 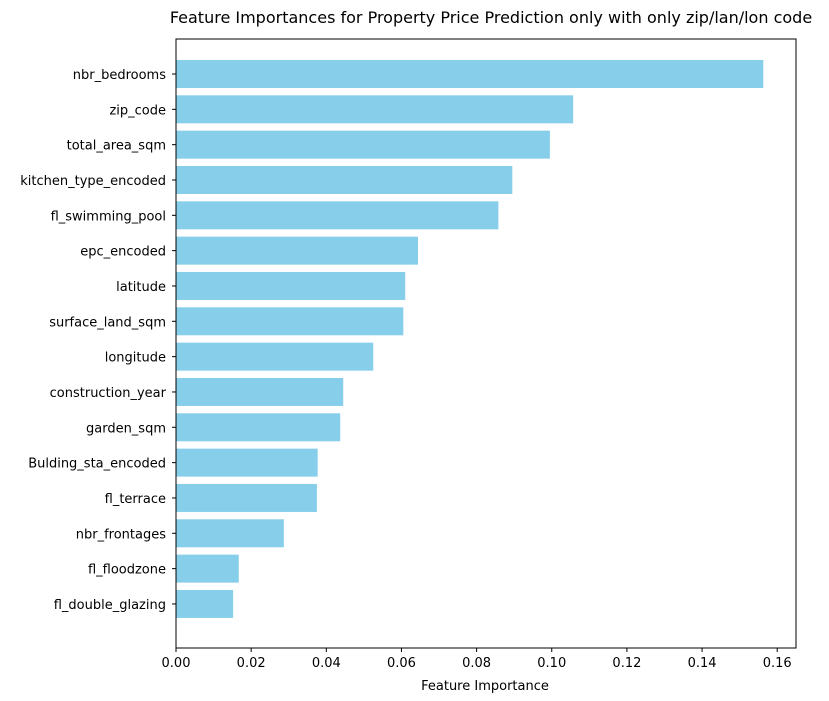 What do you see at coordinates (230, 533) in the screenshot?
I see `bar-nbr_frontages` at bounding box center [230, 533].